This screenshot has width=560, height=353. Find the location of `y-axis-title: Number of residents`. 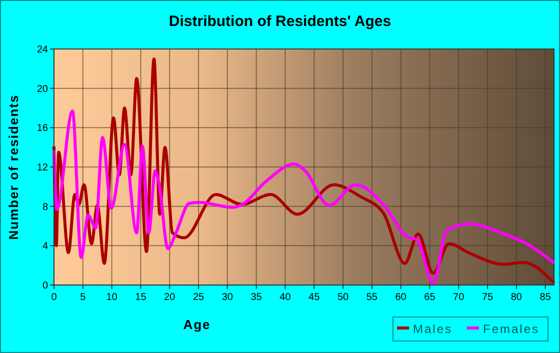

y-axis-title: Number of residents is located at coordinates (13, 167).